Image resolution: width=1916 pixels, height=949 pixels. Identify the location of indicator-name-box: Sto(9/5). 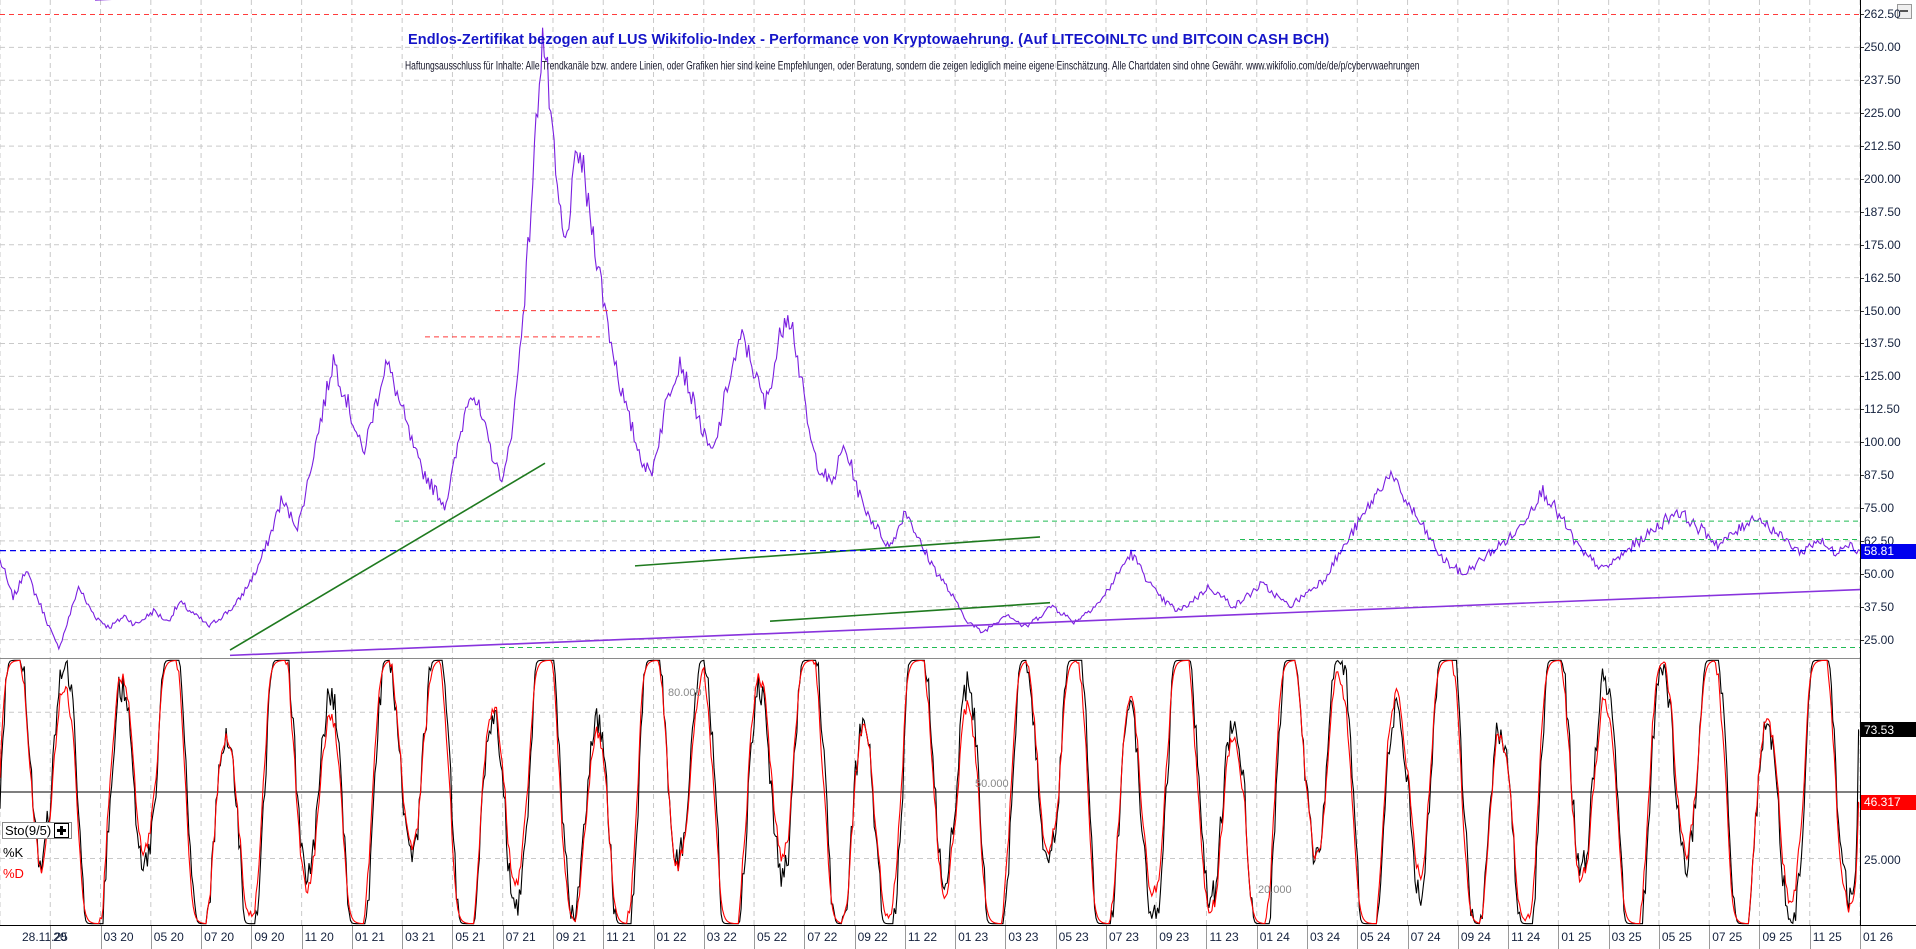
(37, 830).